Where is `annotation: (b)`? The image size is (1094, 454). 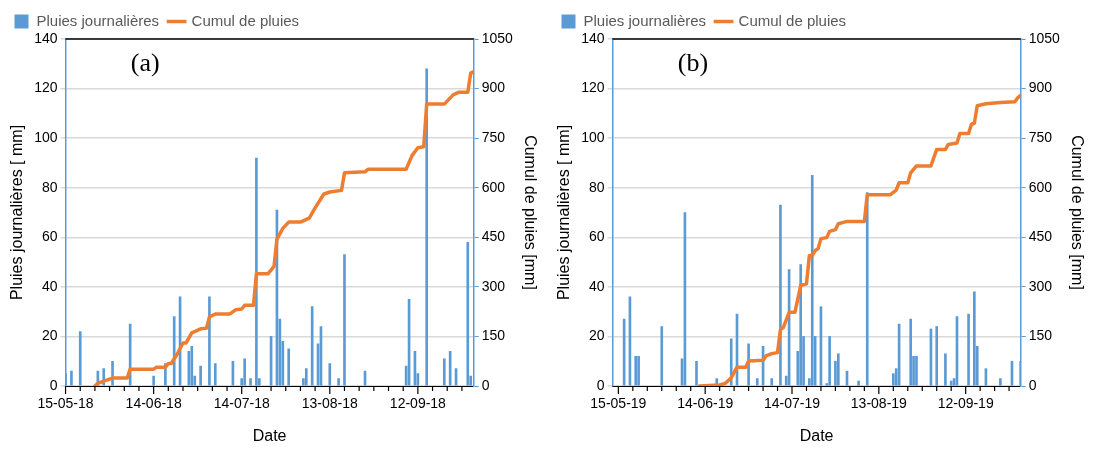
annotation: (b) is located at coordinates (693, 62).